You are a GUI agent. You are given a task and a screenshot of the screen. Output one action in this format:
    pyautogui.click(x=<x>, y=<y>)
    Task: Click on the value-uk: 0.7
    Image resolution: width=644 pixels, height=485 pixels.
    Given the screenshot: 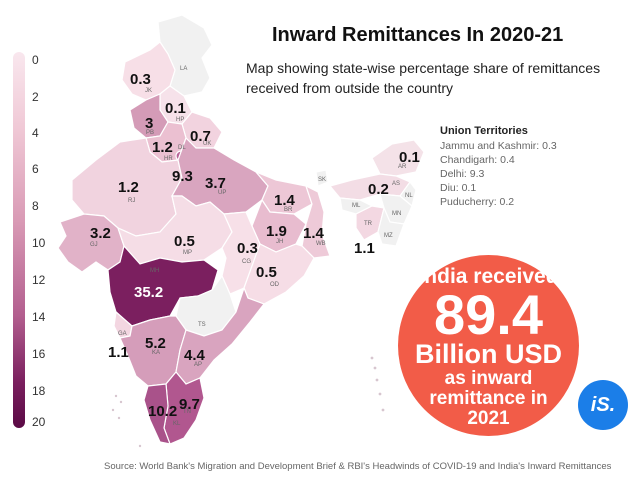 What is the action you would take?
    pyautogui.click(x=200, y=136)
    